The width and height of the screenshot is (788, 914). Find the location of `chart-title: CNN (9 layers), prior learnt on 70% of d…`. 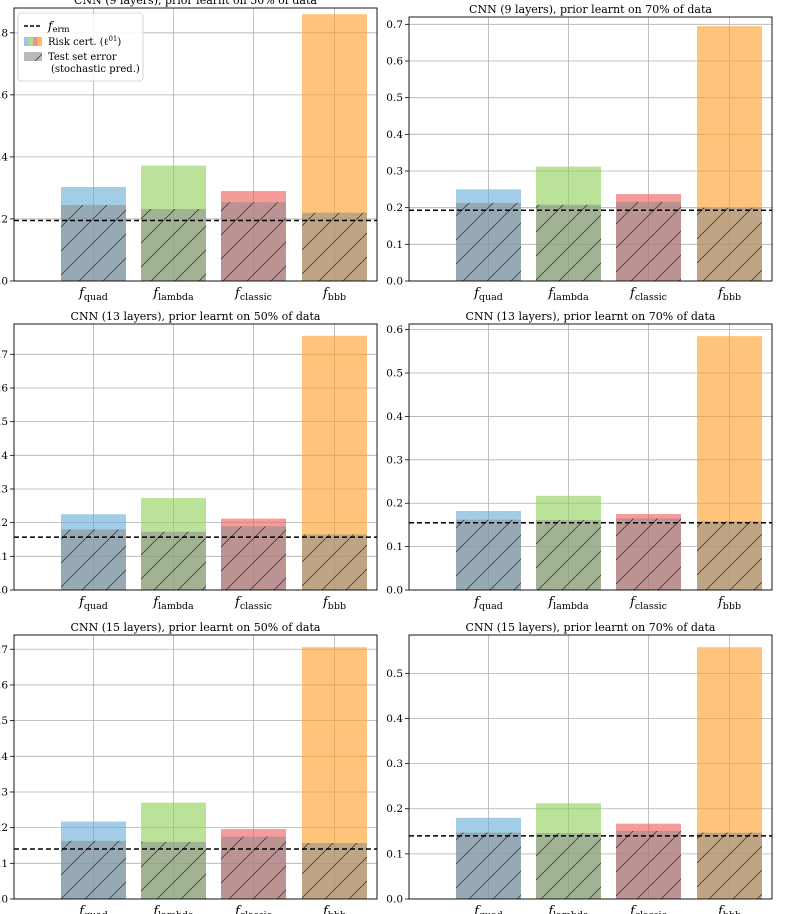

chart-title: CNN (9 layers), prior learnt on 70% of d… is located at coordinates (590, 9).